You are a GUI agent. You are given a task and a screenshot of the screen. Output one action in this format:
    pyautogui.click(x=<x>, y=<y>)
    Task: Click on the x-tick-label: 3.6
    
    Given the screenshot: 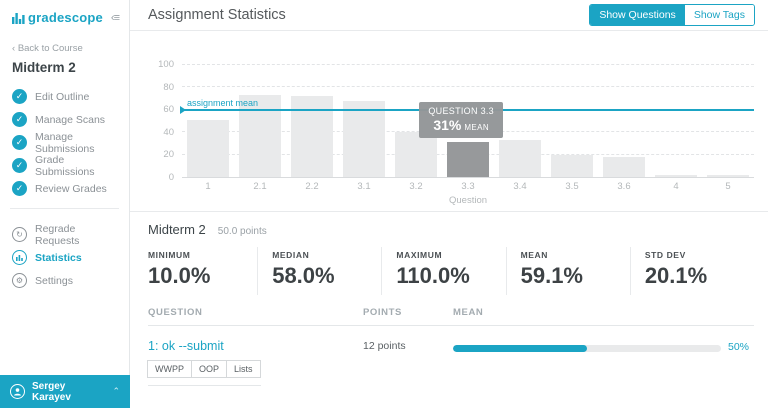 What is the action you would take?
    pyautogui.click(x=624, y=186)
    